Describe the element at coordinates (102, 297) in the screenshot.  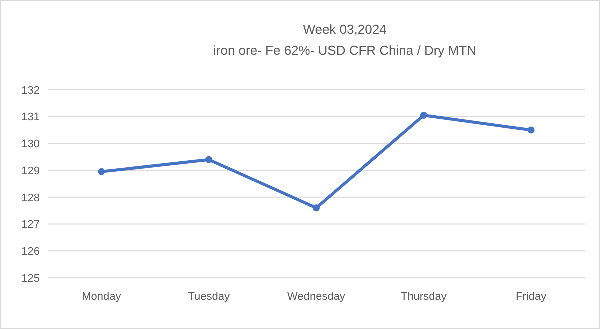
I see `x-tick-label: Monday` at that location.